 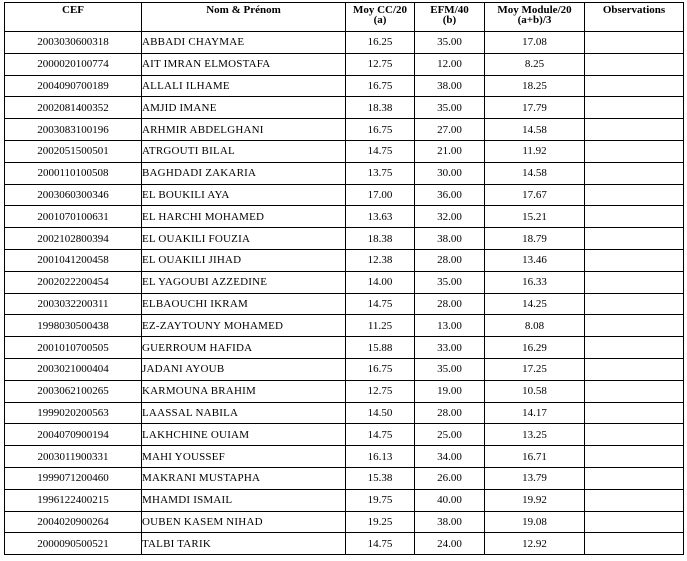 I want to click on cell-cef: 2002051500501, so click(x=73, y=151).